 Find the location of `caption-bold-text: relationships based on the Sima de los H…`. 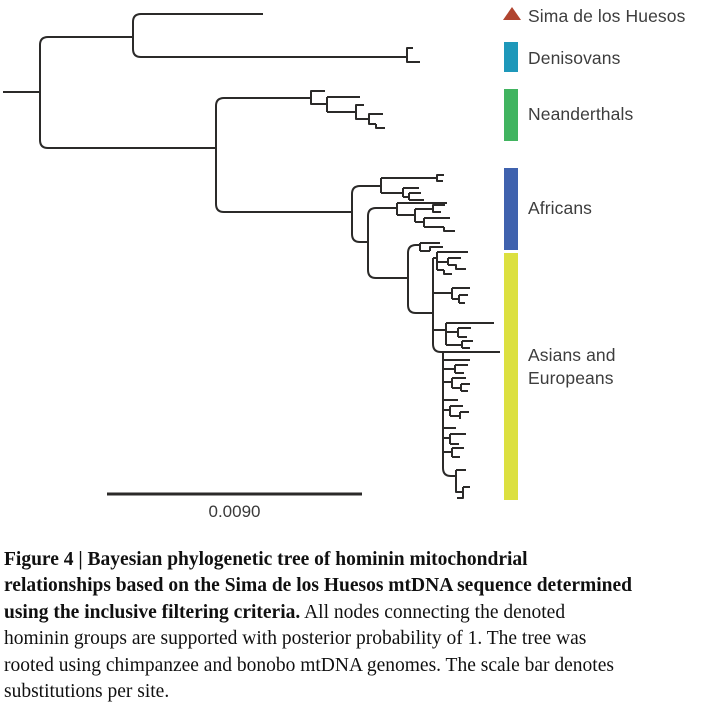

caption-bold-text: relationships based on the Sima de los H… is located at coordinates (318, 586).